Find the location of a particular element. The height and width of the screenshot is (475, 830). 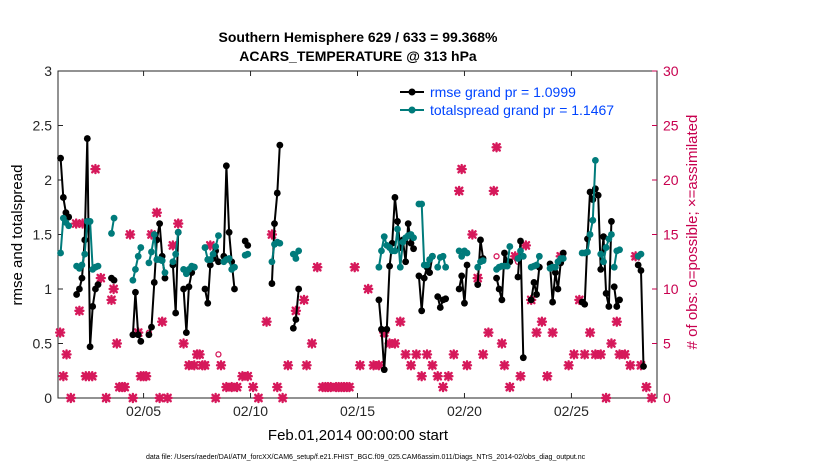

totalspread-line-segment is located at coordinates (87, 246).